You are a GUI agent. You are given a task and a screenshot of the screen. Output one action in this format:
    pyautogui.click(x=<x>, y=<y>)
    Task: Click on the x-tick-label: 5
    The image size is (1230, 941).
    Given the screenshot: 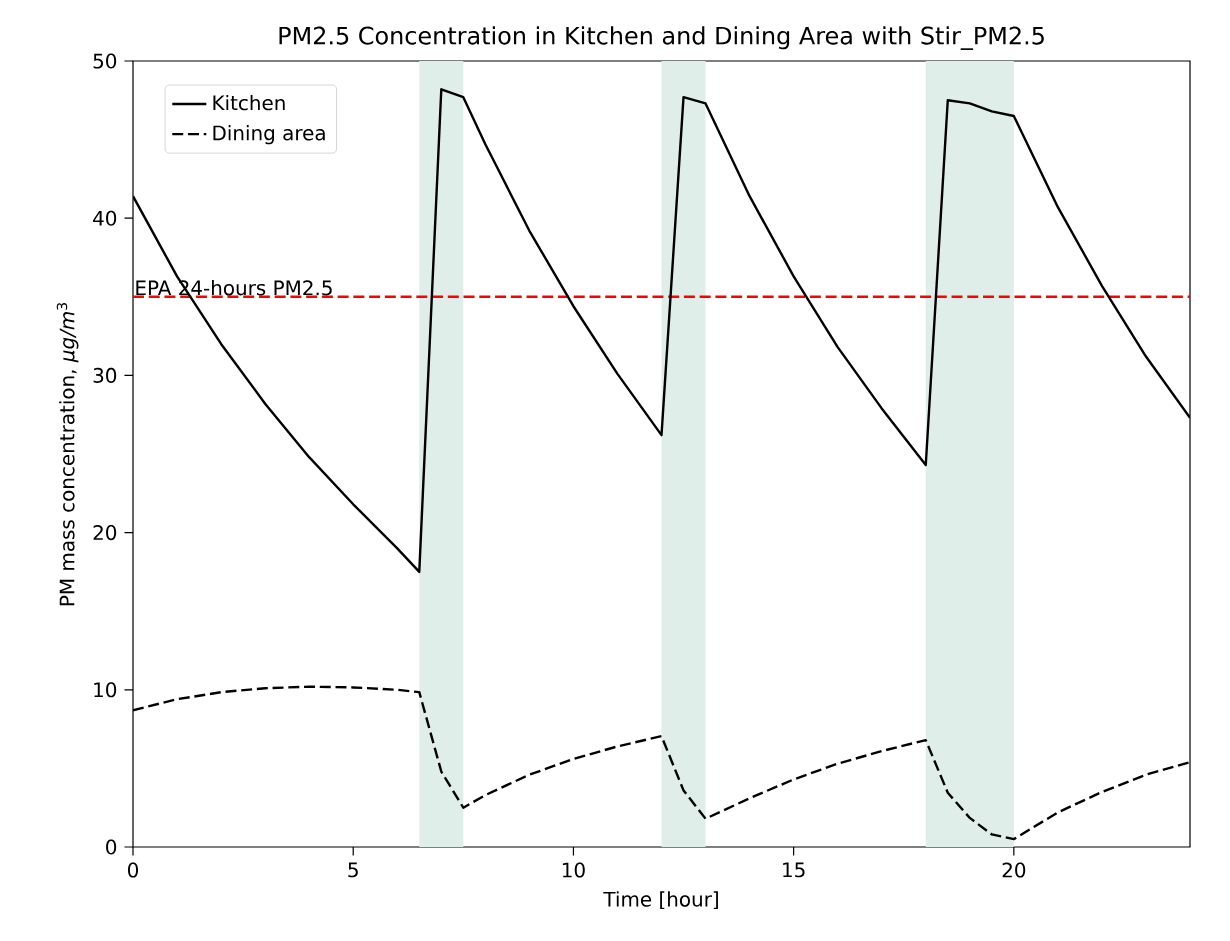 What is the action you would take?
    pyautogui.click(x=353, y=870)
    